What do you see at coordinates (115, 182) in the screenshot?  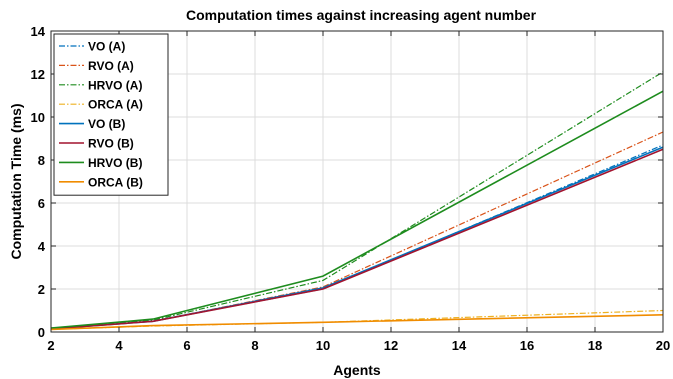 I see `legend-label: ORCA (B)` at bounding box center [115, 182].